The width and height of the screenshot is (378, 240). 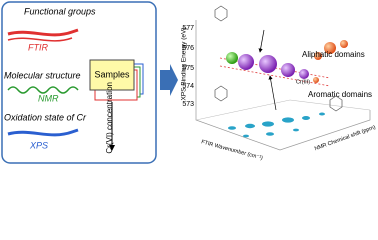 I want to click on xps-arrow, so click(x=43, y=132).